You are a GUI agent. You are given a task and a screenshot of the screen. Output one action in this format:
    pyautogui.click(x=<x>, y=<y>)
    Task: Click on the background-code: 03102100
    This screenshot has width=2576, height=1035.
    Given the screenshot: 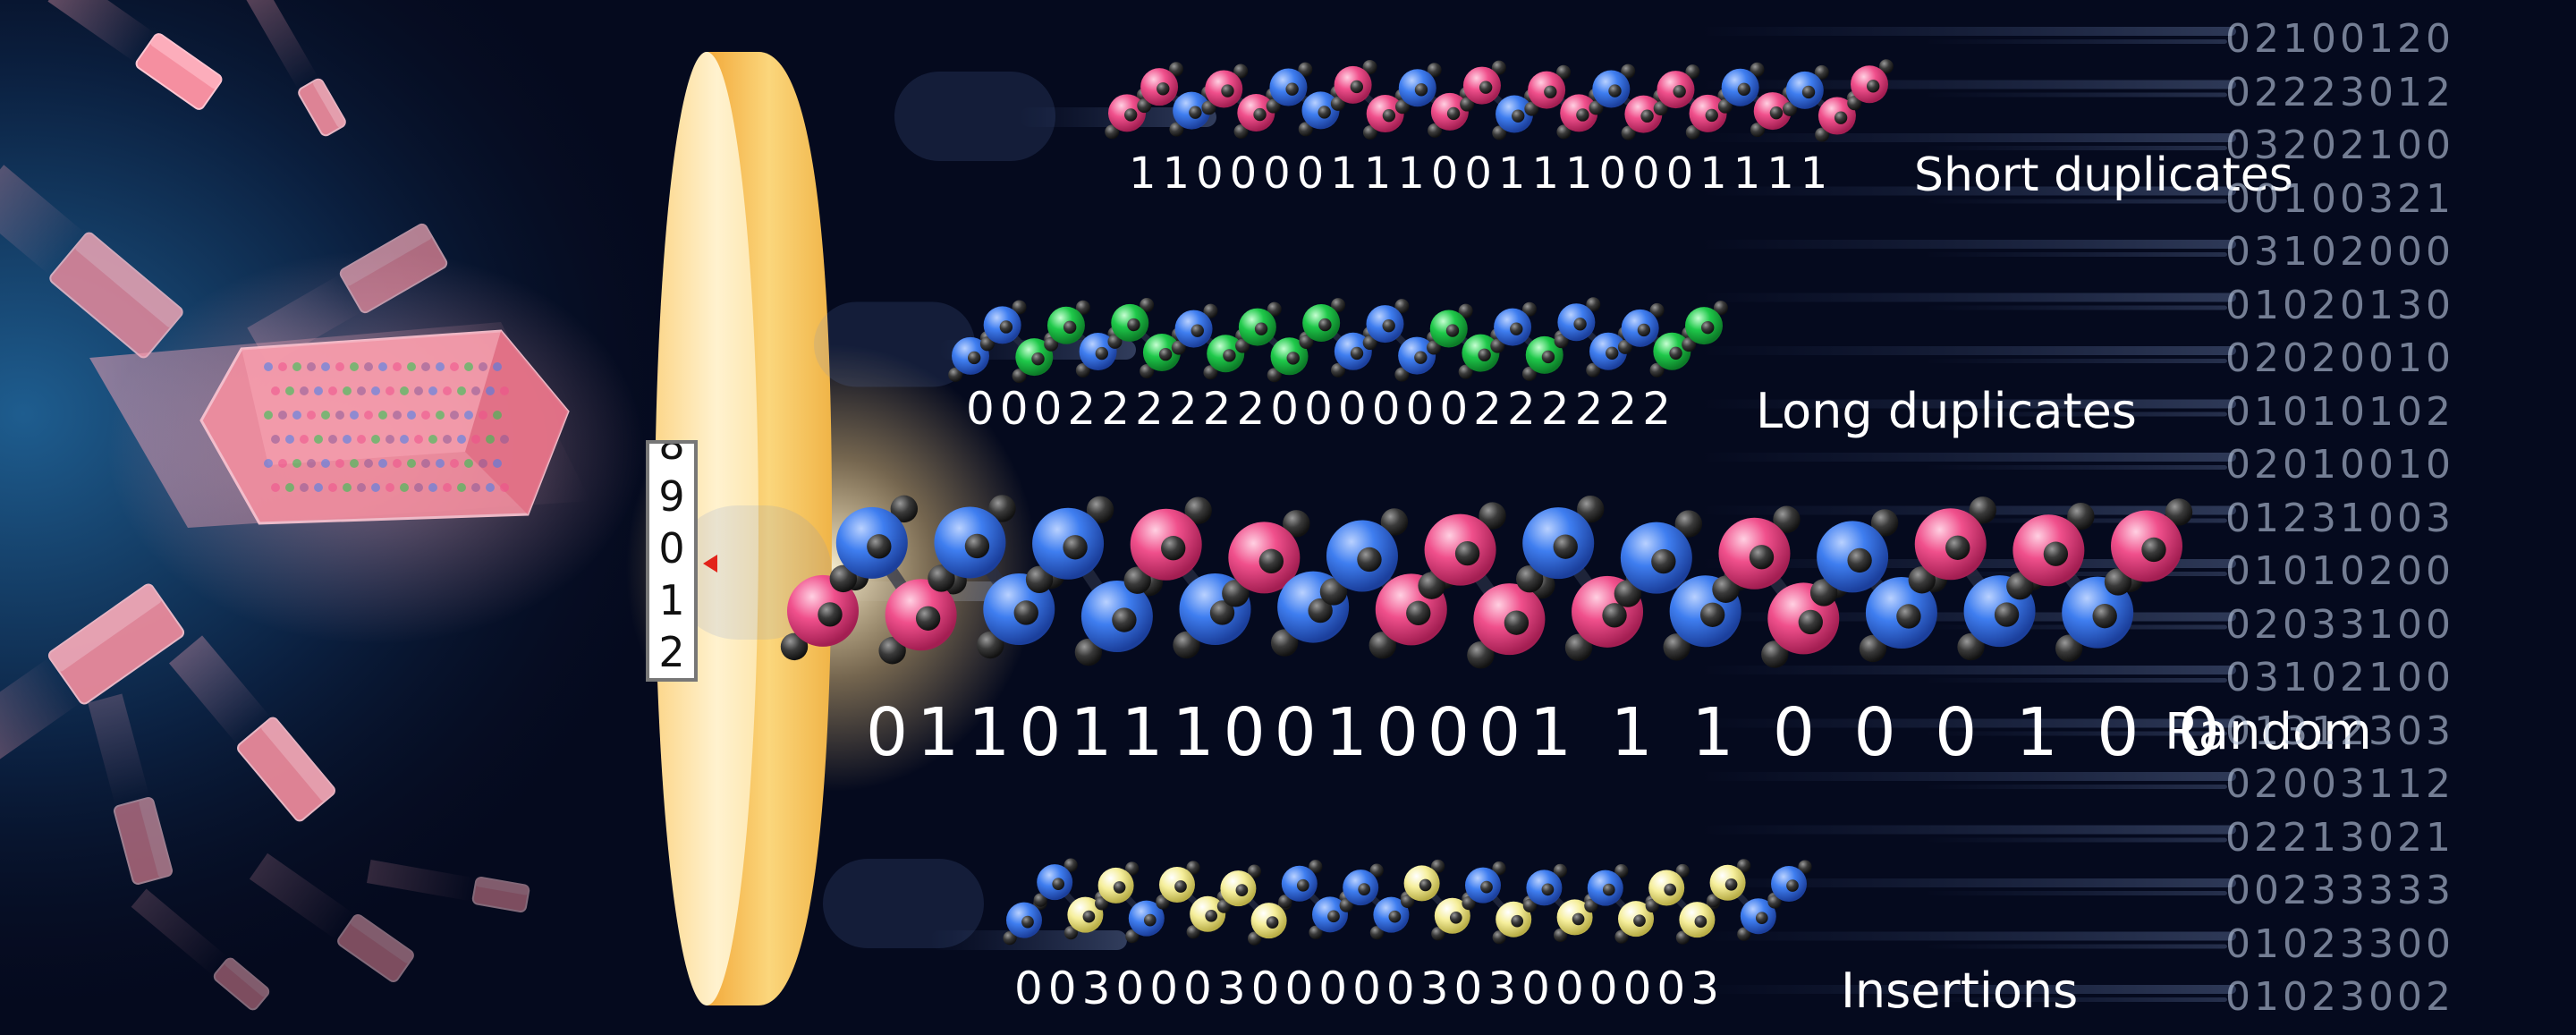 What is the action you would take?
    pyautogui.click(x=2339, y=677)
    